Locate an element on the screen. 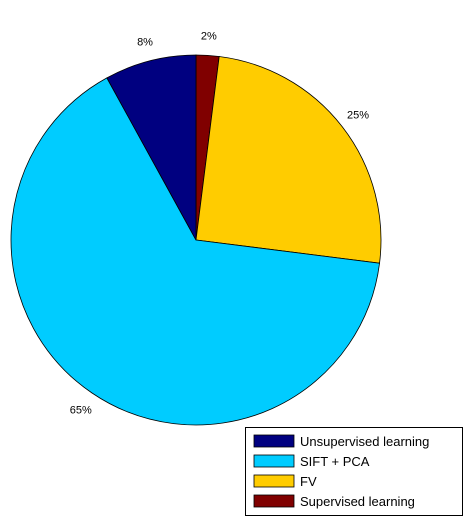 The height and width of the screenshot is (521, 463). pie-label-unsupervised-learning: 8% is located at coordinates (145, 42).